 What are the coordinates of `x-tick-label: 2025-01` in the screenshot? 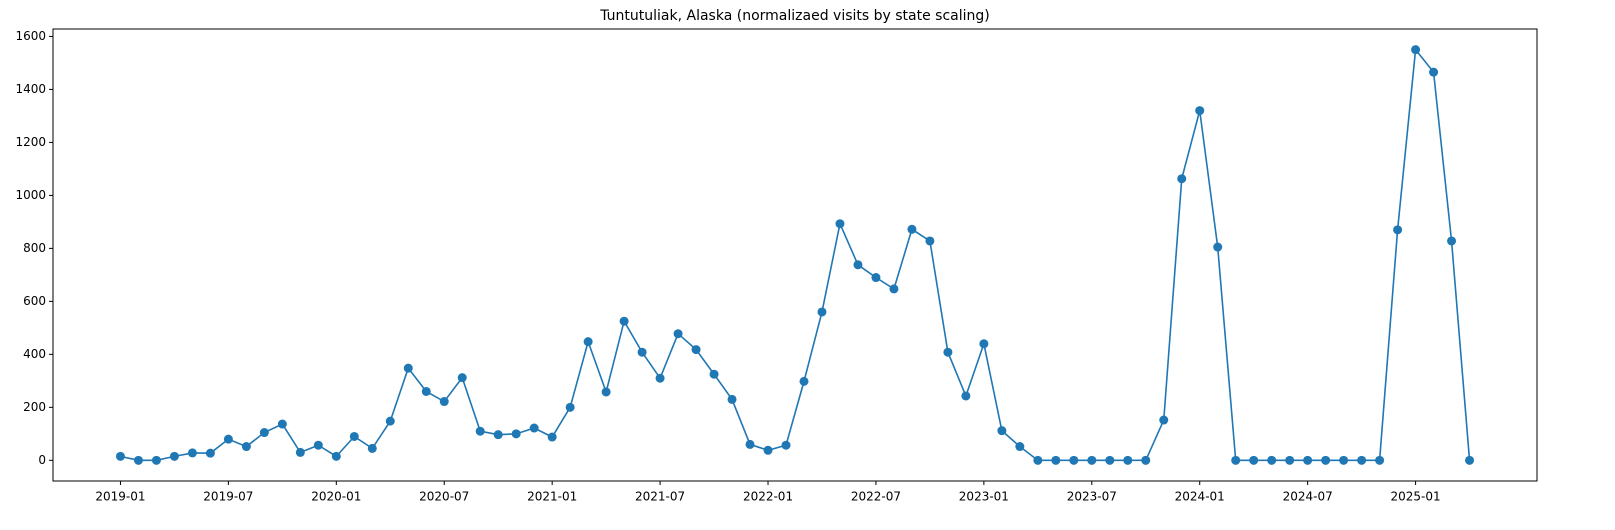 It's located at (1416, 497).